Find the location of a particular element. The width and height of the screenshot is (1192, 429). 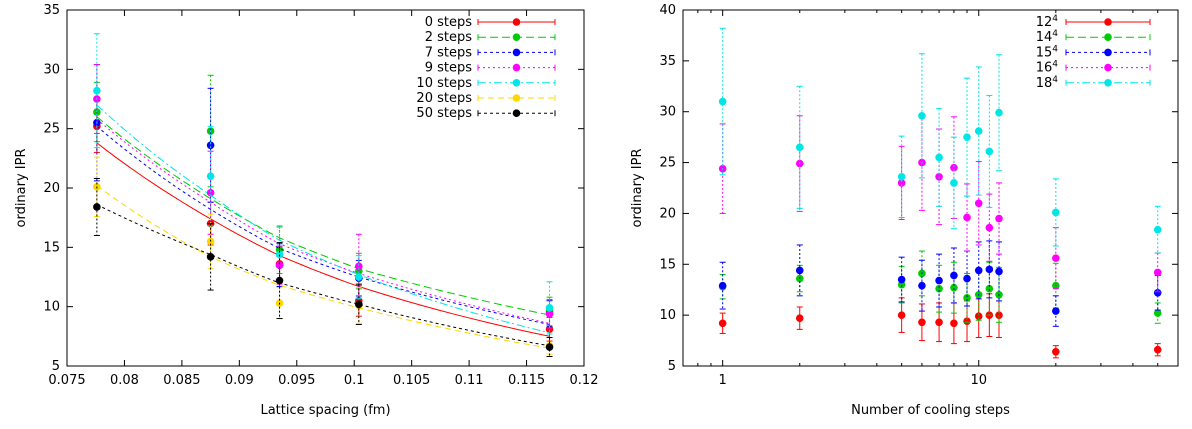

x-tick-label: 0.115 is located at coordinates (526, 380).